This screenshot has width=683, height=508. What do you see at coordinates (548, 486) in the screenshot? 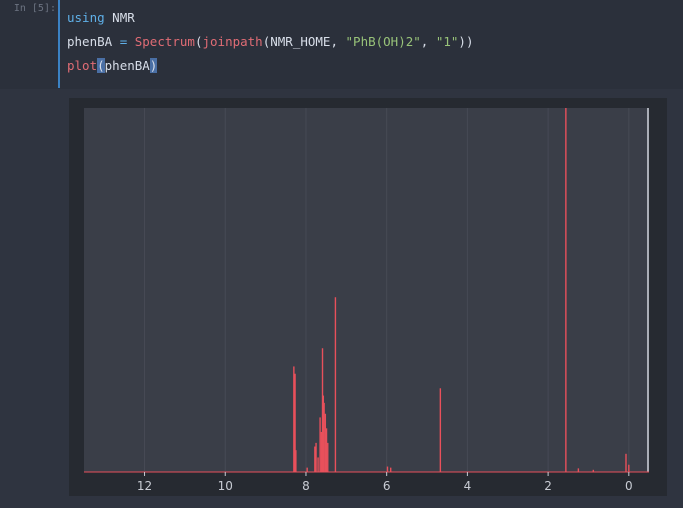
I see `x-tick-label: 2` at bounding box center [548, 486].